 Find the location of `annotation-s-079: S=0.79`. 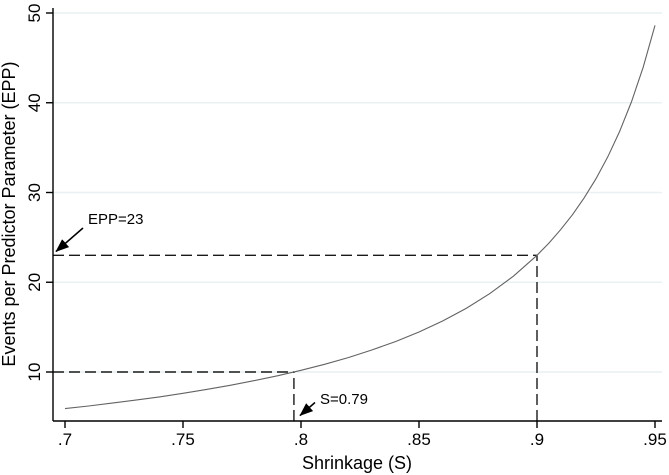

annotation-s-079: S=0.79 is located at coordinates (333, 404).